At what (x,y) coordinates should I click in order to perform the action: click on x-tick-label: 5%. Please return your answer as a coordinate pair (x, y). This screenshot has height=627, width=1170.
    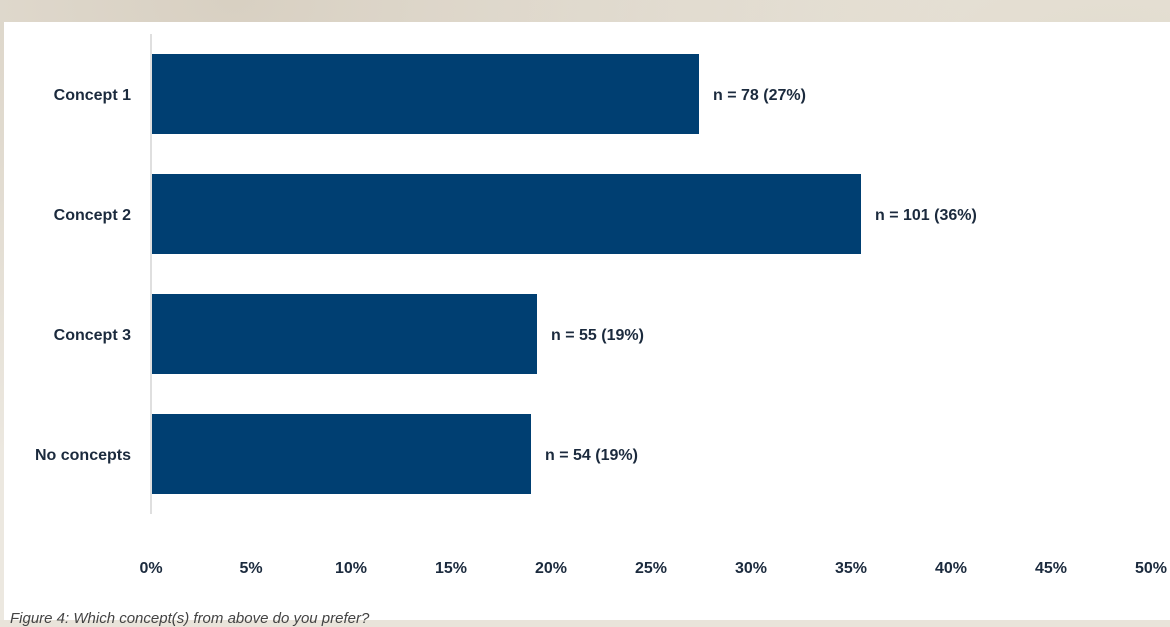
    Looking at the image, I should click on (250, 568).